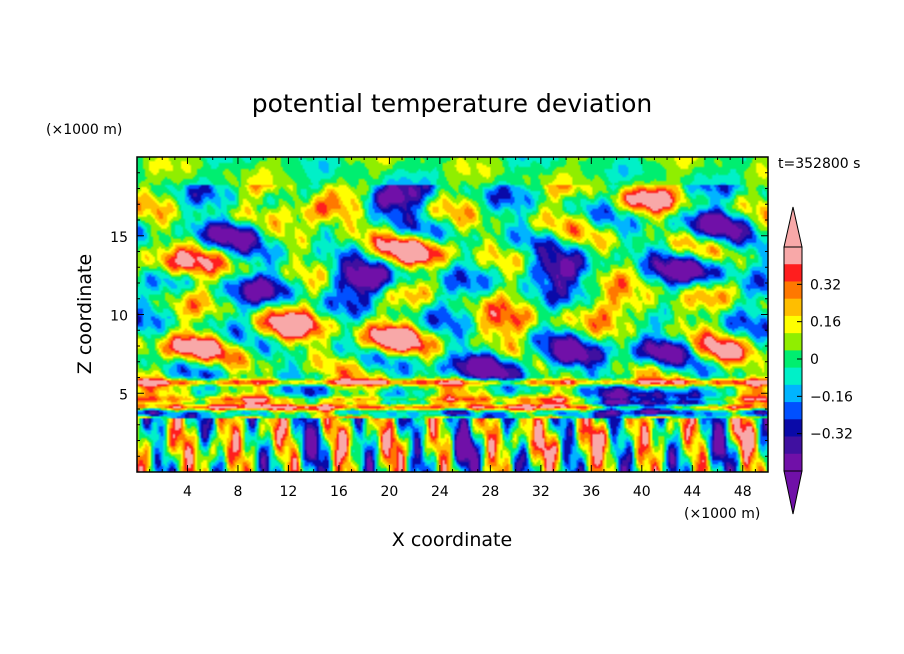 The height and width of the screenshot is (654, 904). I want to click on x-tick-label: 36, so click(591, 492).